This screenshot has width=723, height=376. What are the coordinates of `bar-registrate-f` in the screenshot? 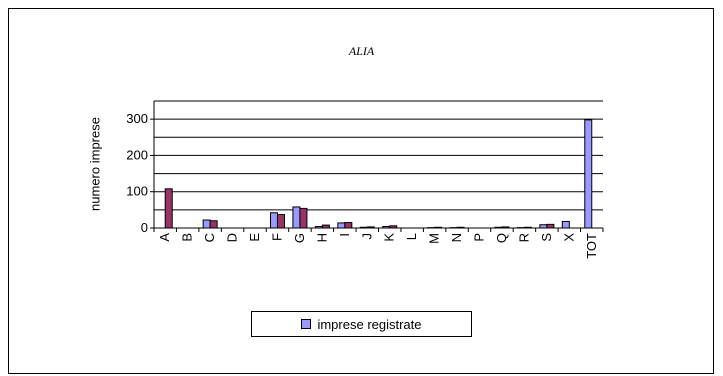 It's located at (273, 220).